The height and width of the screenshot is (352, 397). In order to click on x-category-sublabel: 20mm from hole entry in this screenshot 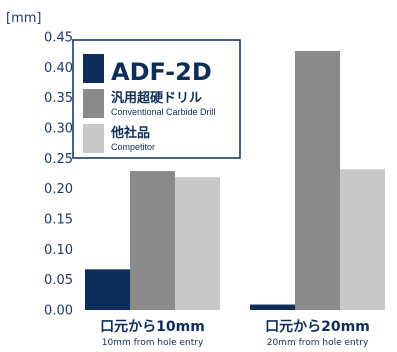, I will do `click(318, 343)`.